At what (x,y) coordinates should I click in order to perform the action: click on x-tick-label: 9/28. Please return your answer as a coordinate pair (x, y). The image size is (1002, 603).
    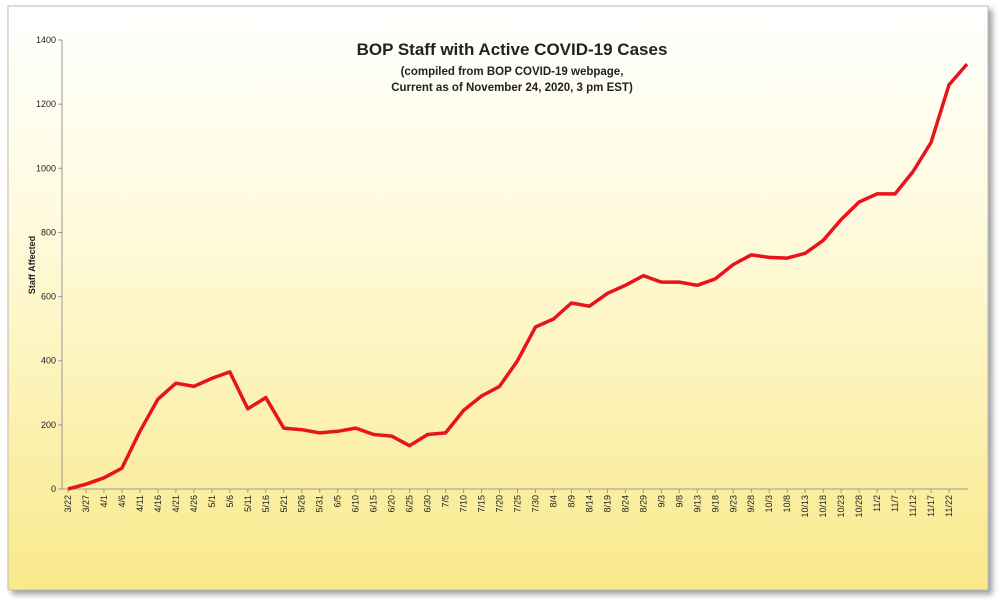
    Looking at the image, I should click on (751, 504).